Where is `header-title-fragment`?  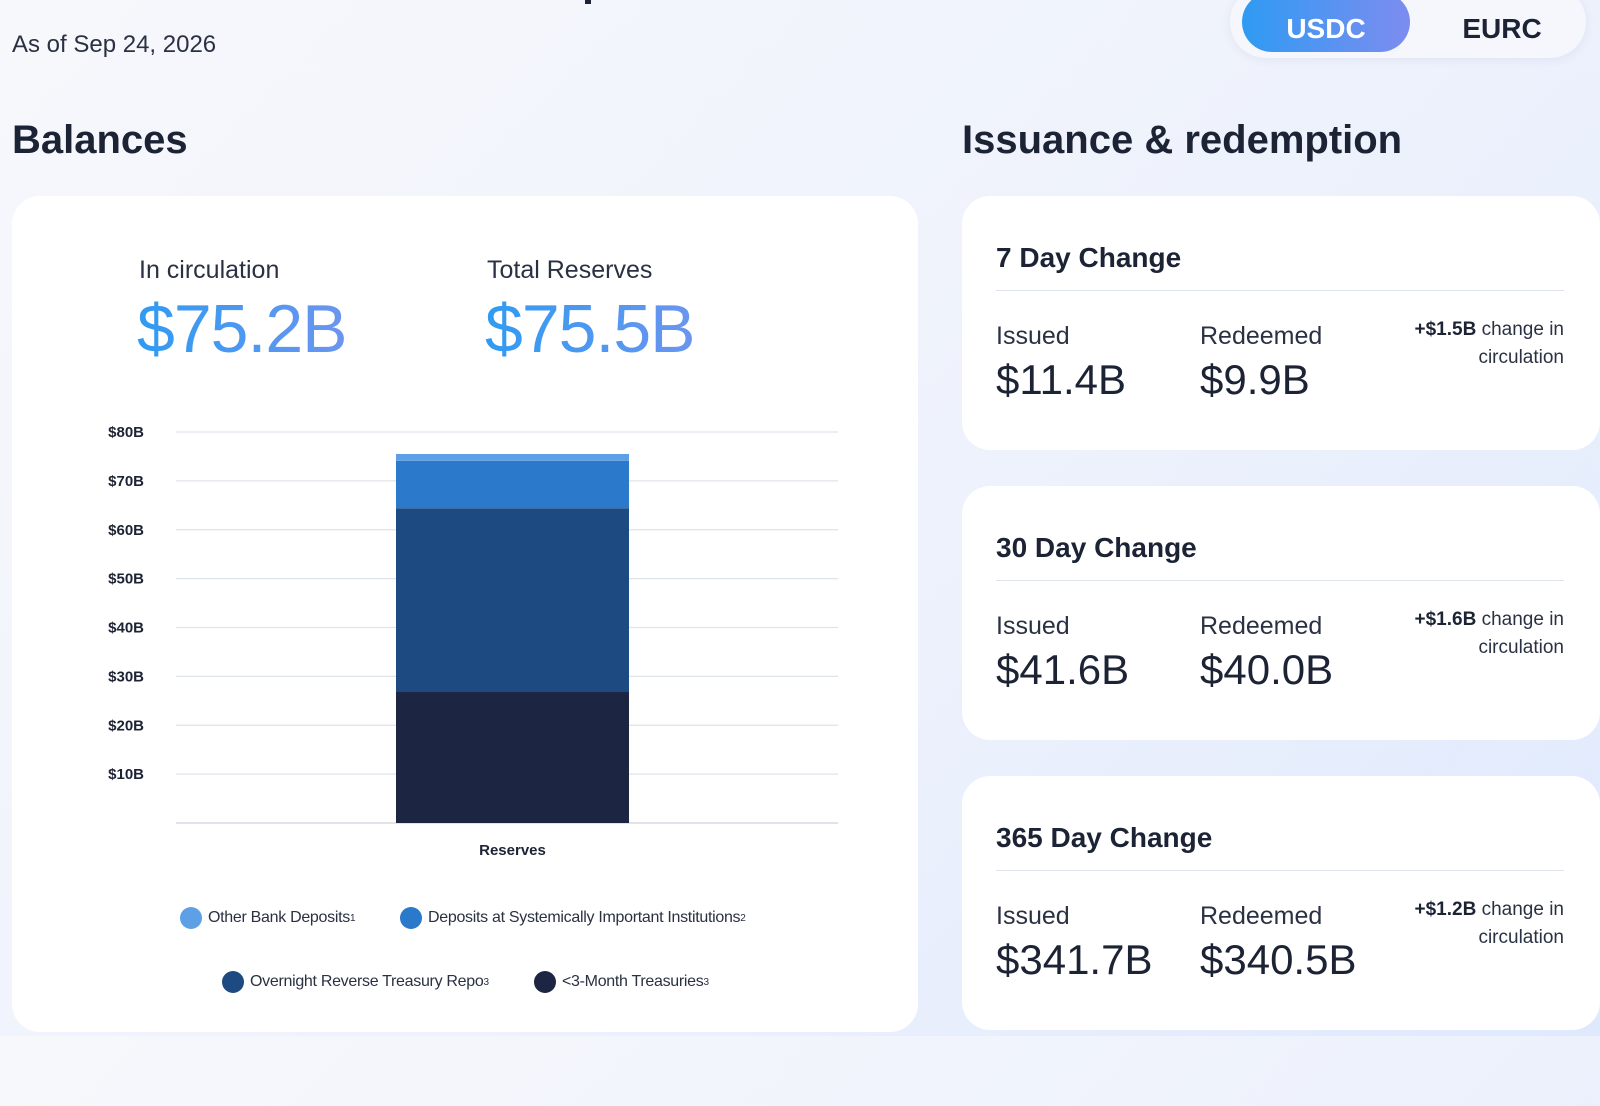 header-title-fragment is located at coordinates (588, 2).